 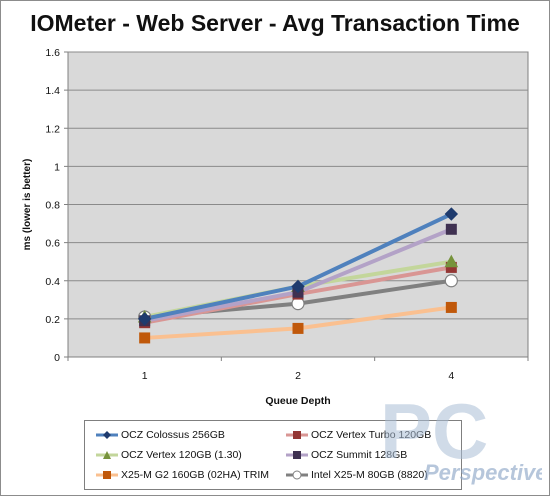 What do you see at coordinates (57, 167) in the screenshot?
I see `y-tick-label: 1` at bounding box center [57, 167].